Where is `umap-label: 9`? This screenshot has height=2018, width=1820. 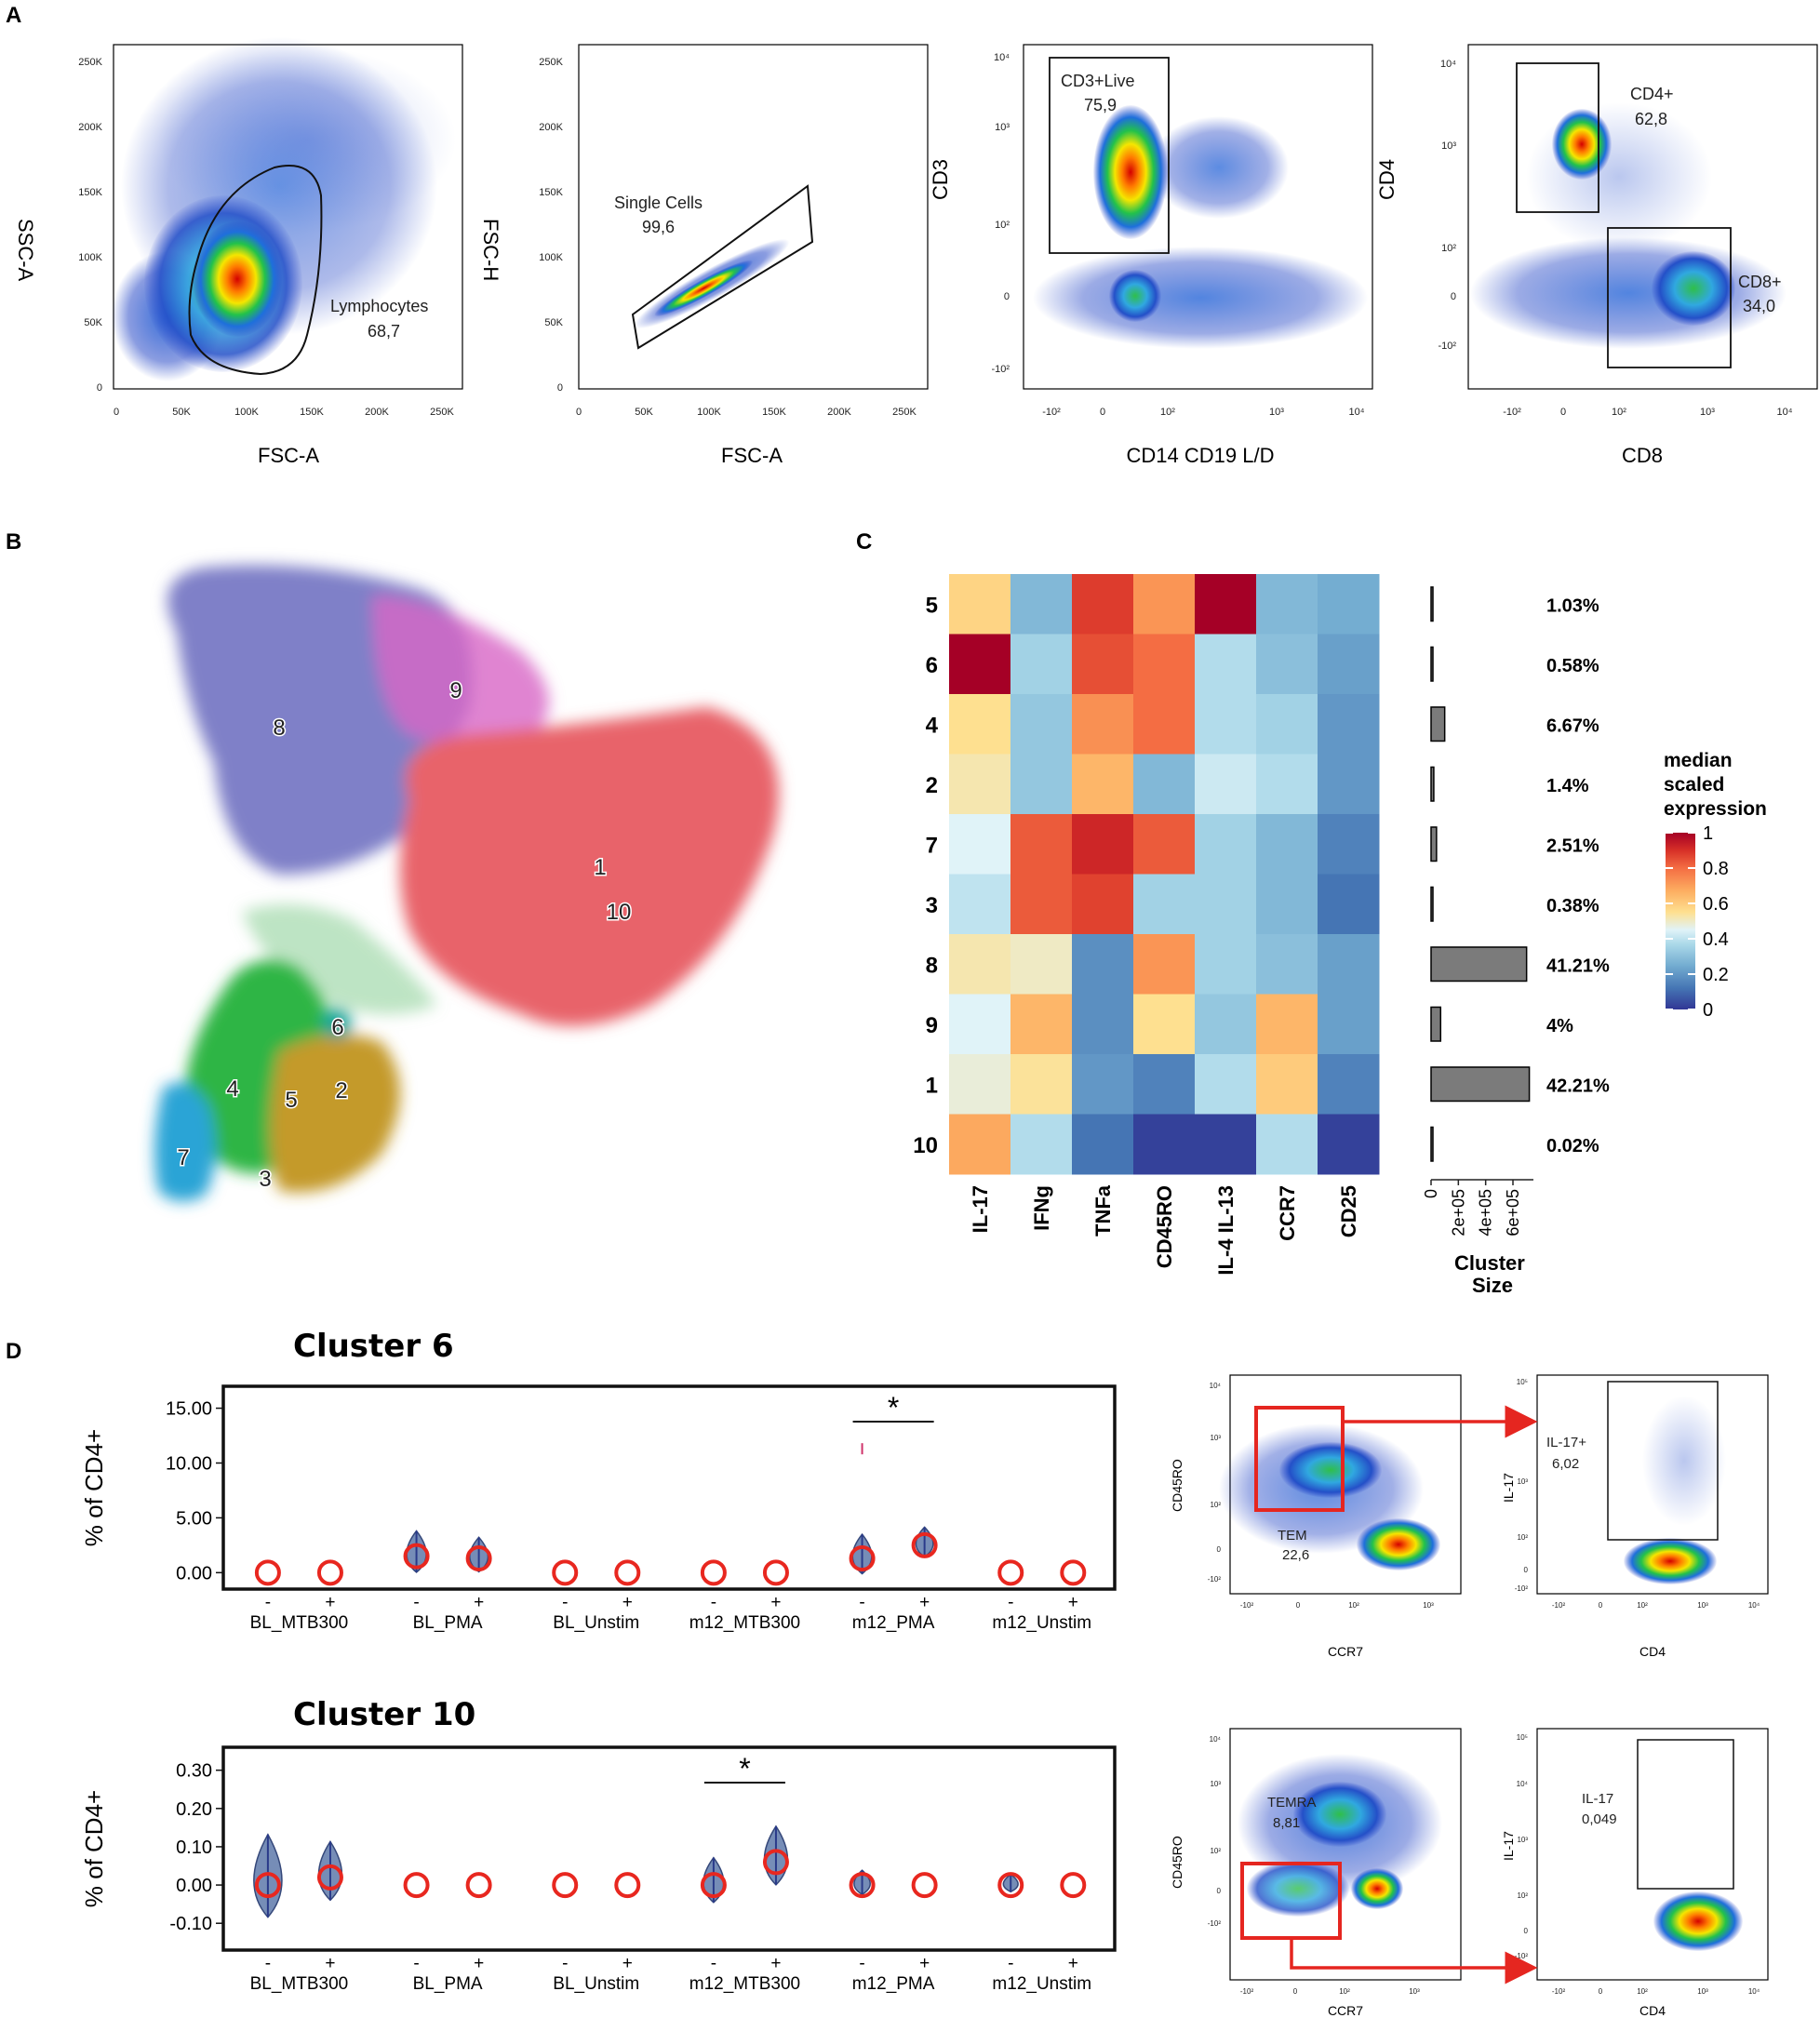 umap-label: 9 is located at coordinates (455, 690).